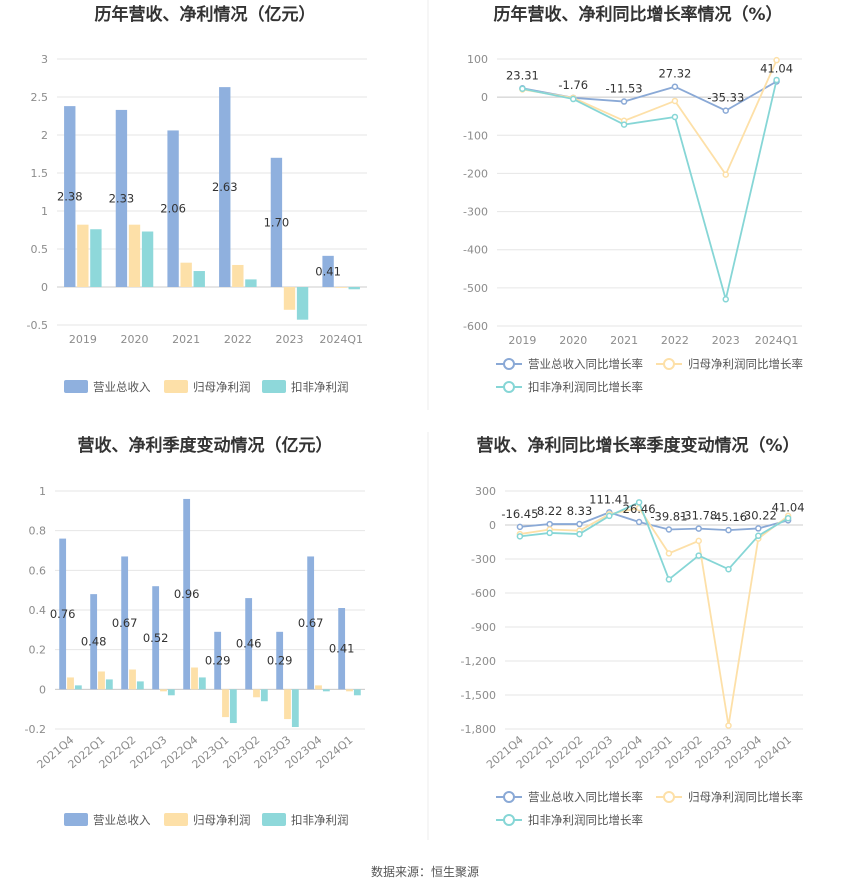  Describe the element at coordinates (624, 89) in the screenshot. I see `data-label: -11.53` at that location.